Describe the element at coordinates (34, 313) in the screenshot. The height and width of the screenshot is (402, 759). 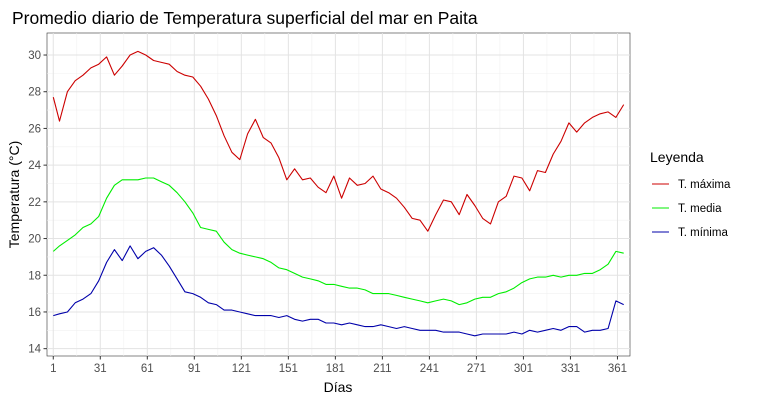
I see `y-tick-label: 16` at that location.